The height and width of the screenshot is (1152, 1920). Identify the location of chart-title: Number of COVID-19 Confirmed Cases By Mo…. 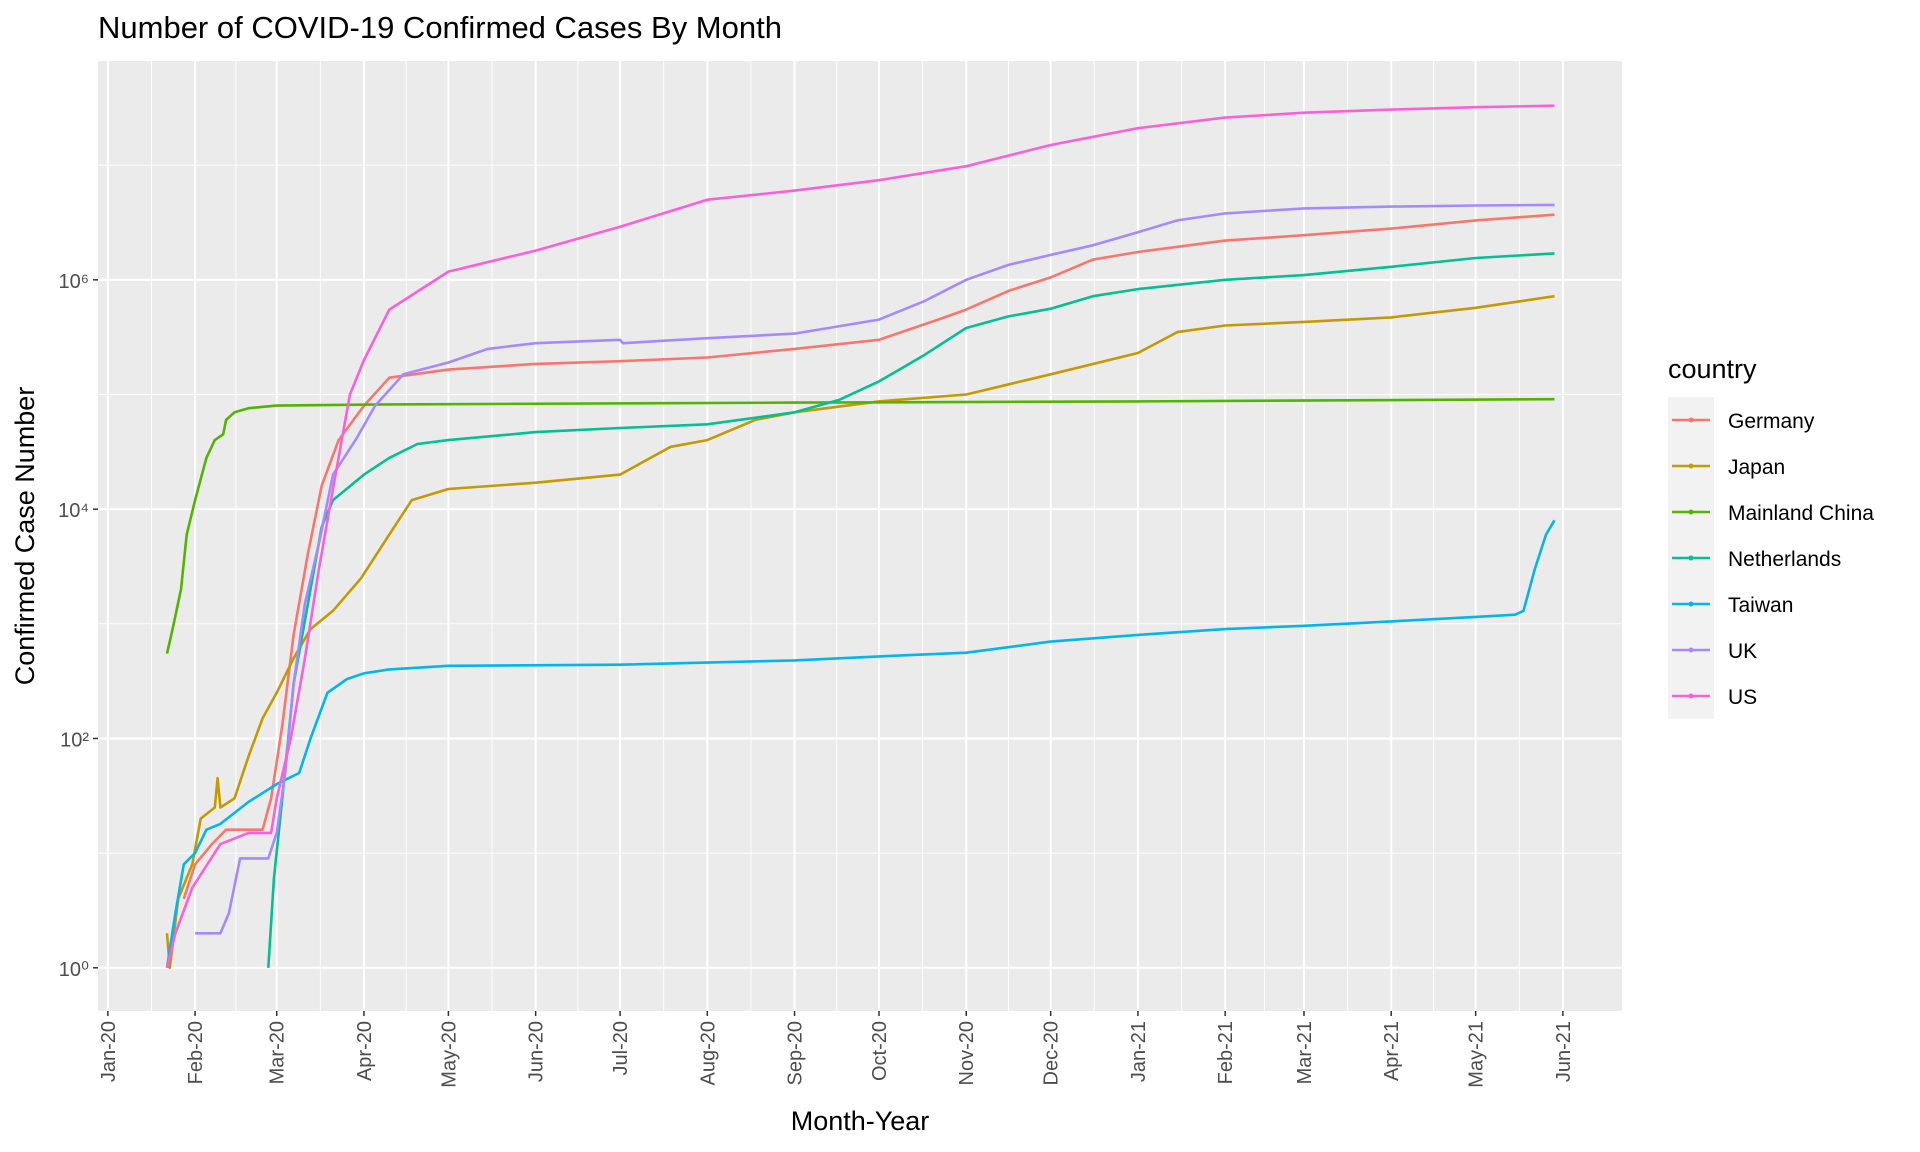
(440, 27).